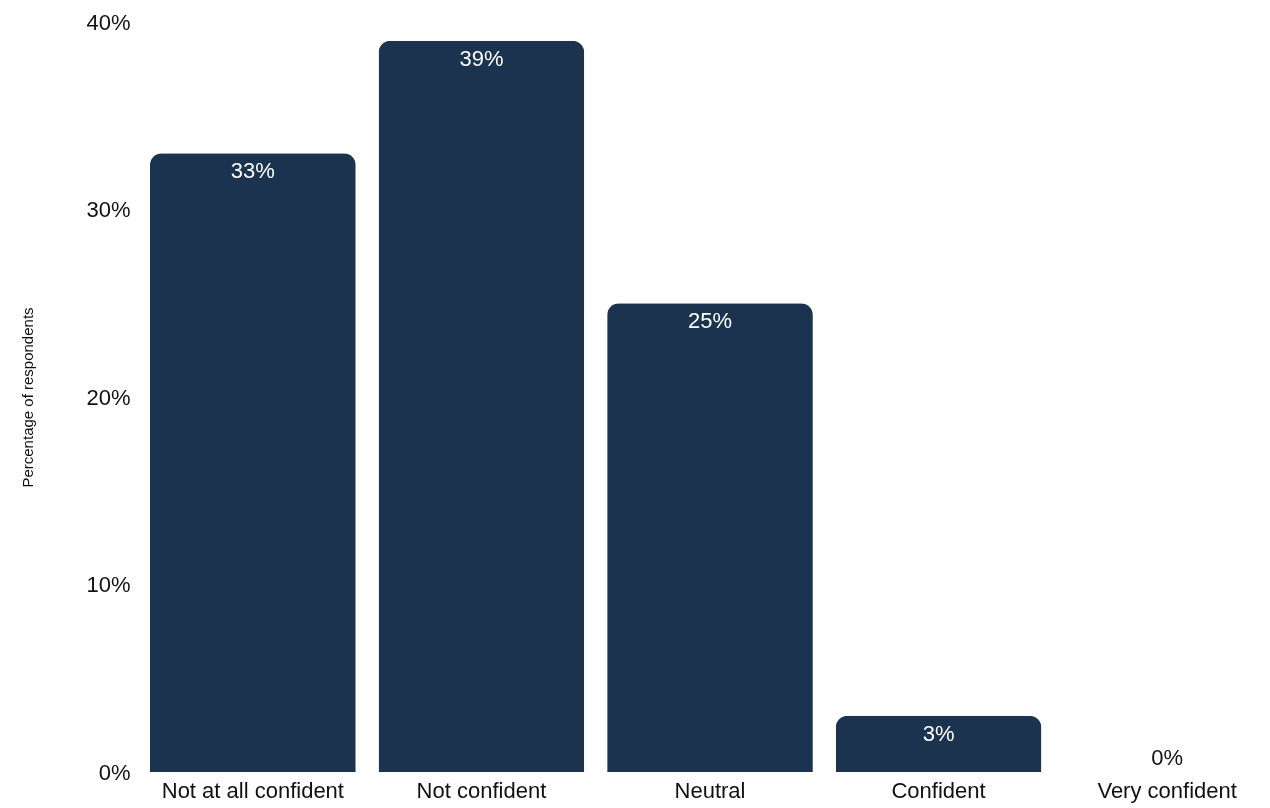  What do you see at coordinates (1167, 790) in the screenshot?
I see `x-tick-label: Very confident` at bounding box center [1167, 790].